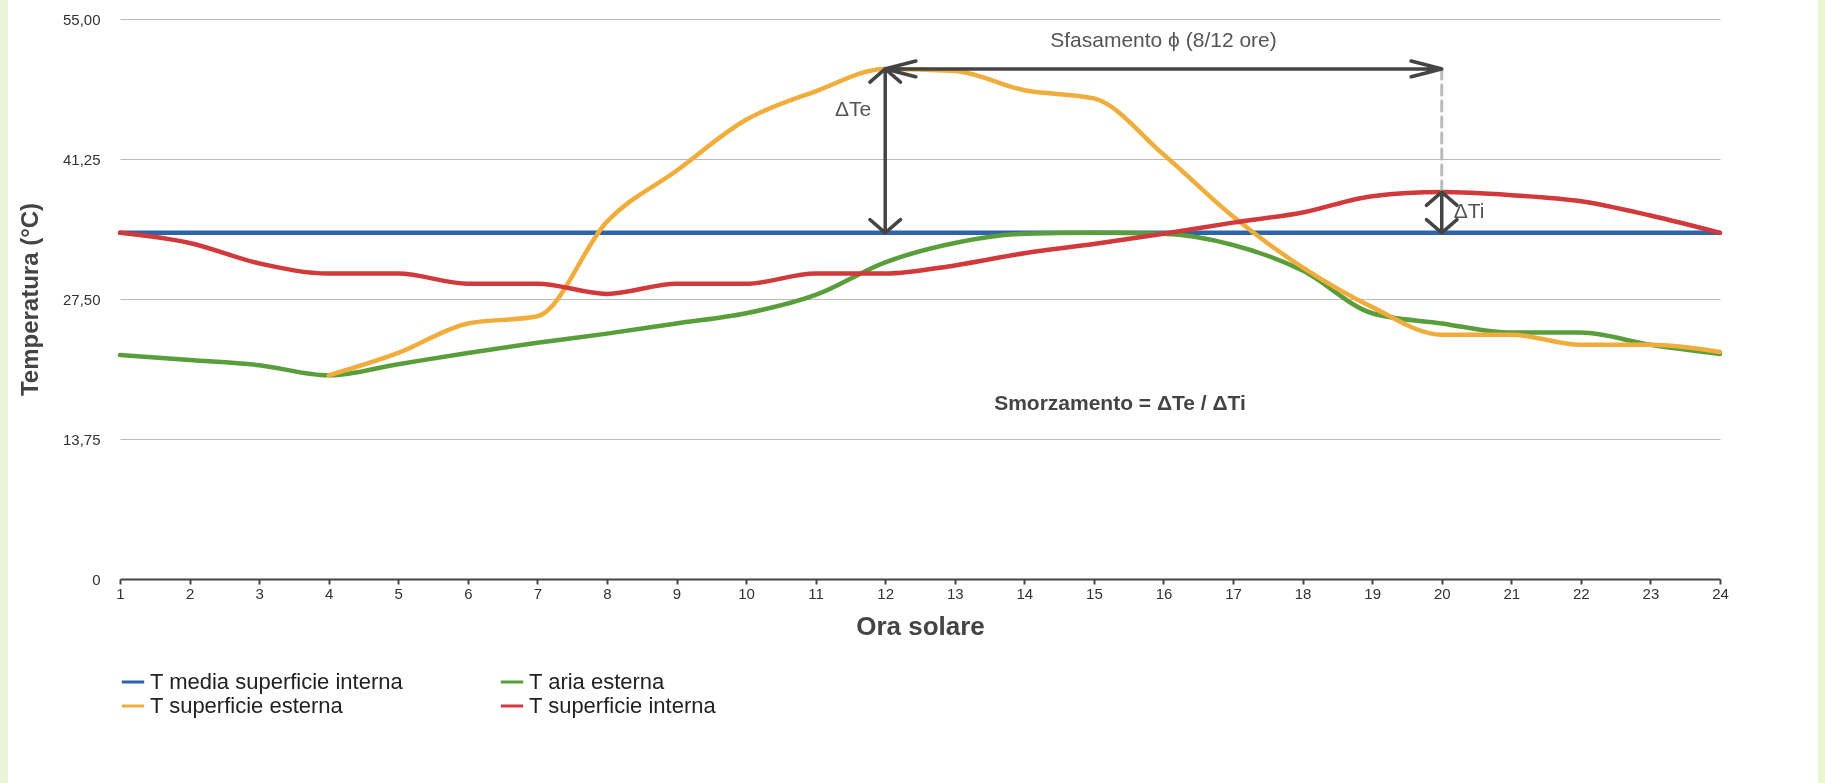  What do you see at coordinates (920, 243) in the screenshot?
I see `line-series` at bounding box center [920, 243].